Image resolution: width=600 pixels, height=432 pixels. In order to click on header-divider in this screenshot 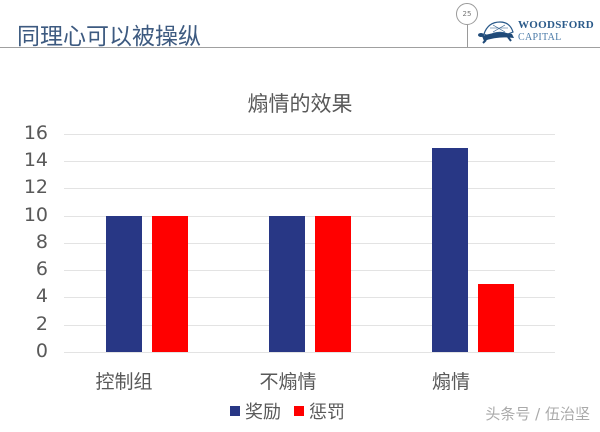, I will do `click(300, 47)`.